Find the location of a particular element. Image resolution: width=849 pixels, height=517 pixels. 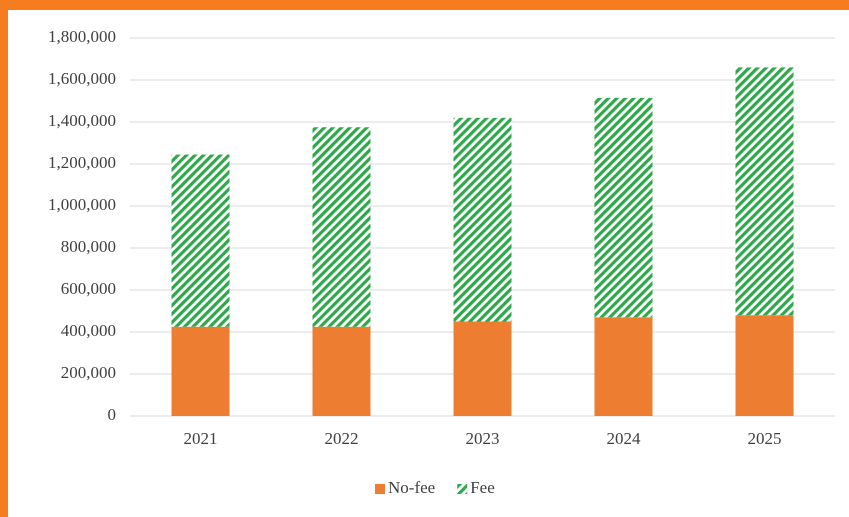

y-tick-label: 1,600,000 is located at coordinates (82, 78).